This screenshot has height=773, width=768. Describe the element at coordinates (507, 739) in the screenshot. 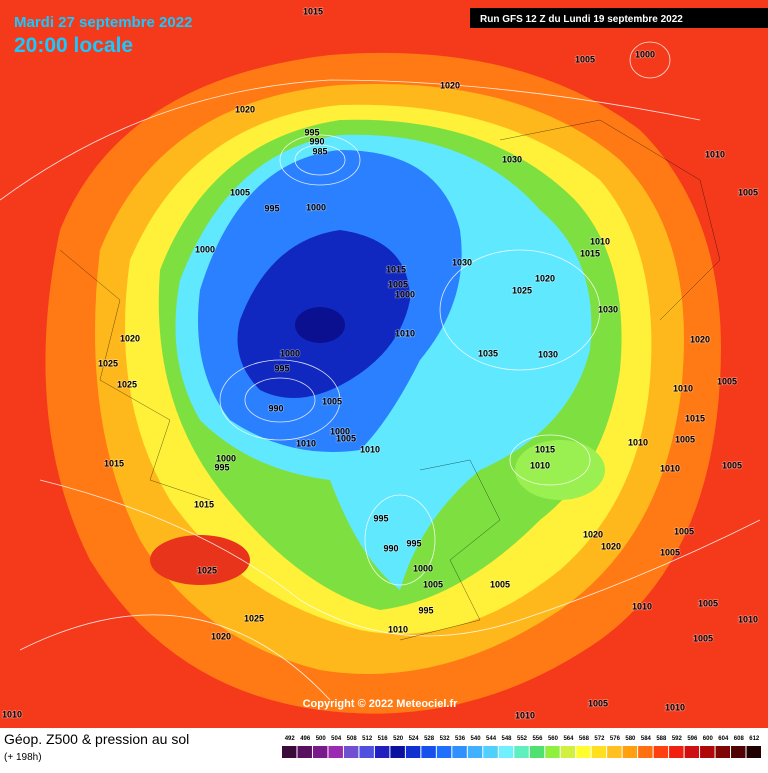

I see `legend-label: 548` at that location.